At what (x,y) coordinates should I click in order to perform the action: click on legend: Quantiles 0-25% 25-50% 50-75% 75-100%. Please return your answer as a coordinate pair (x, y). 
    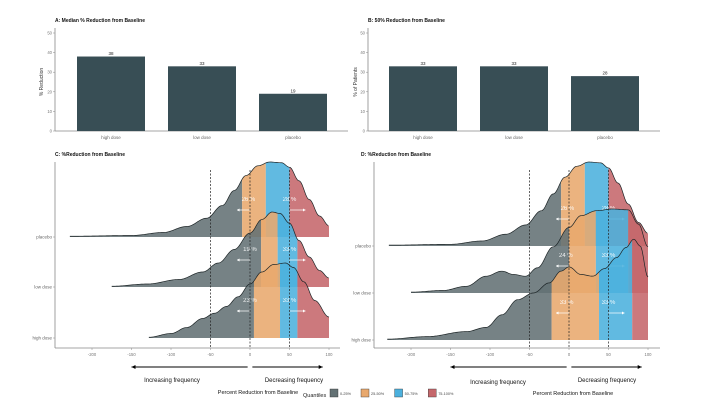
    Looking at the image, I should click on (378, 393).